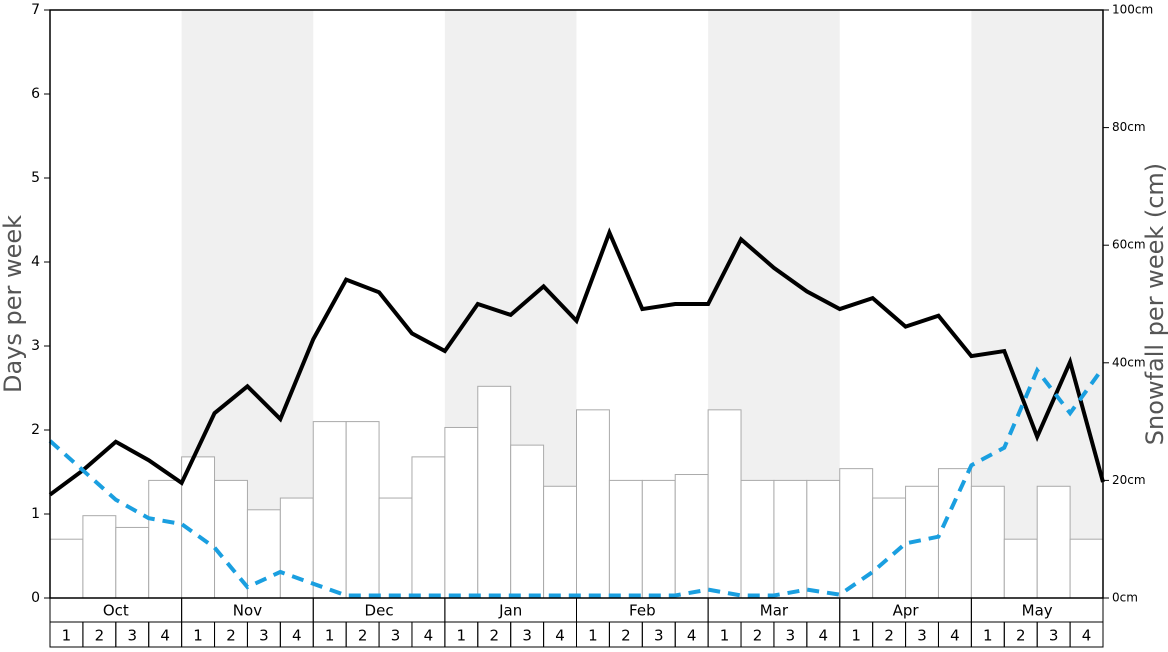 Image resolution: width=1168 pixels, height=652 pixels. Describe the element at coordinates (116, 611) in the screenshot. I see `month-label: Oct` at that location.